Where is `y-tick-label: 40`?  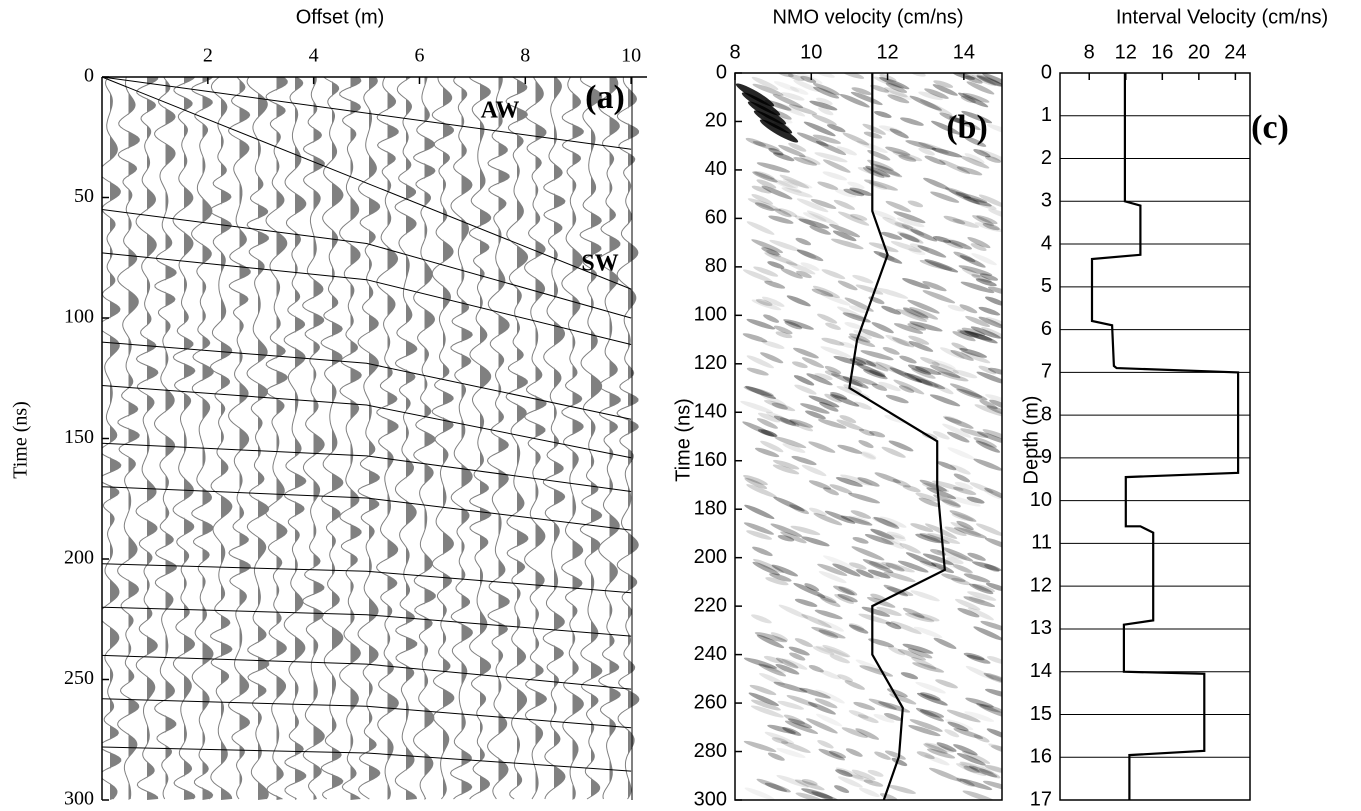
y-tick-label: 40 is located at coordinates (716, 169).